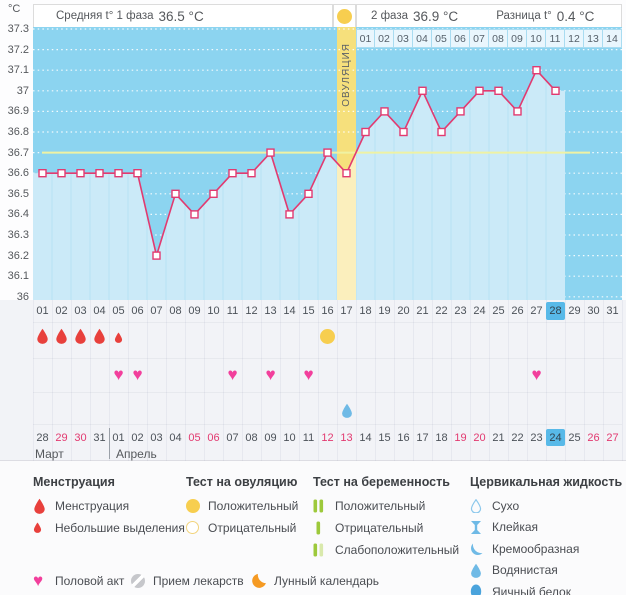 The image size is (626, 595). I want to click on cycle-day-cell: 10, so click(213, 311).